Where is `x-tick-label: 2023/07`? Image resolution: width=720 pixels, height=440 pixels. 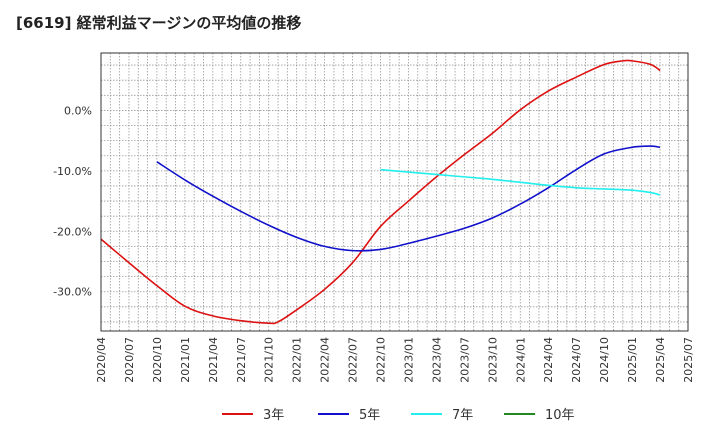
x-tick-label: 2023/07 is located at coordinates (464, 360).